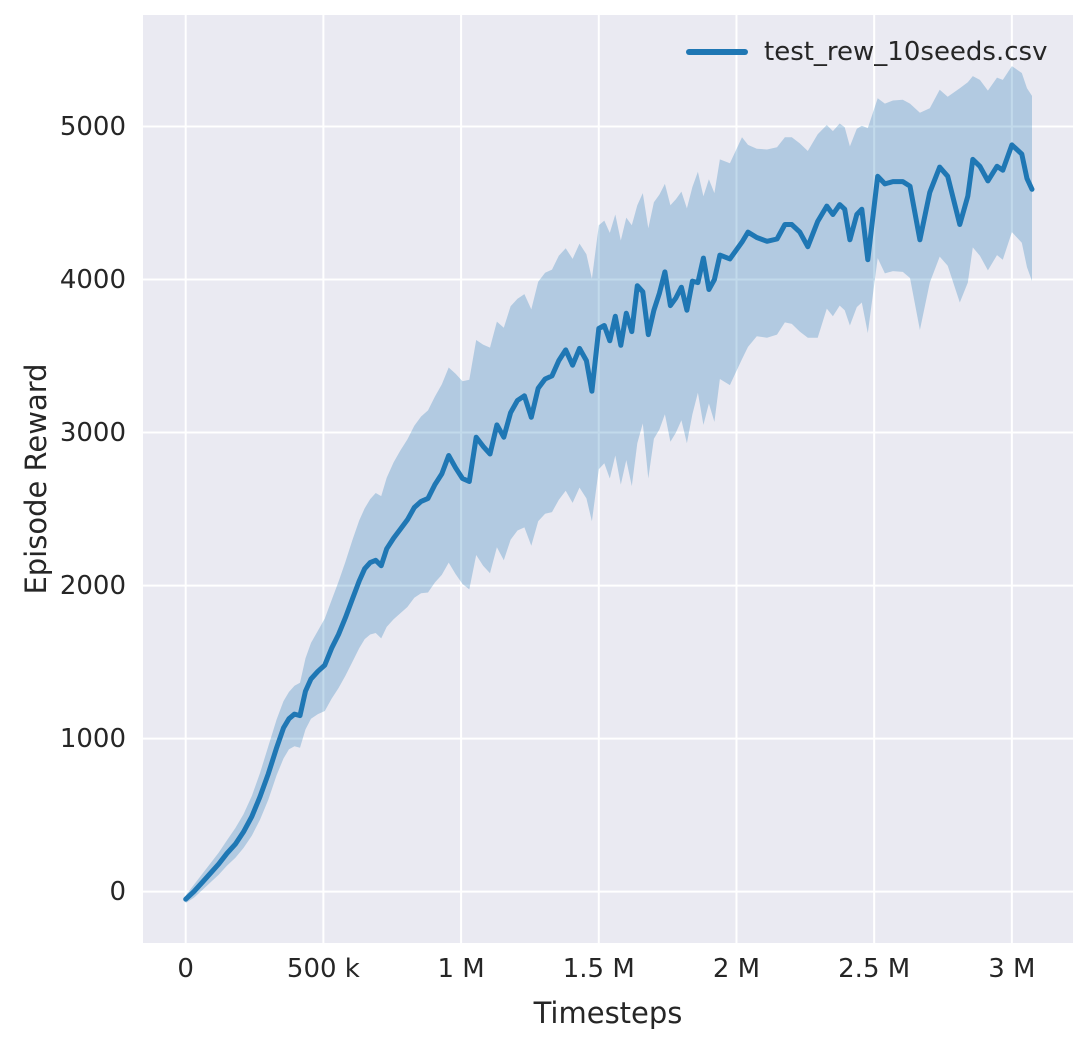 This screenshot has height=1050, width=1092. What do you see at coordinates (874, 969) in the screenshot?
I see `x-tick-label: 2.5 M` at bounding box center [874, 969].